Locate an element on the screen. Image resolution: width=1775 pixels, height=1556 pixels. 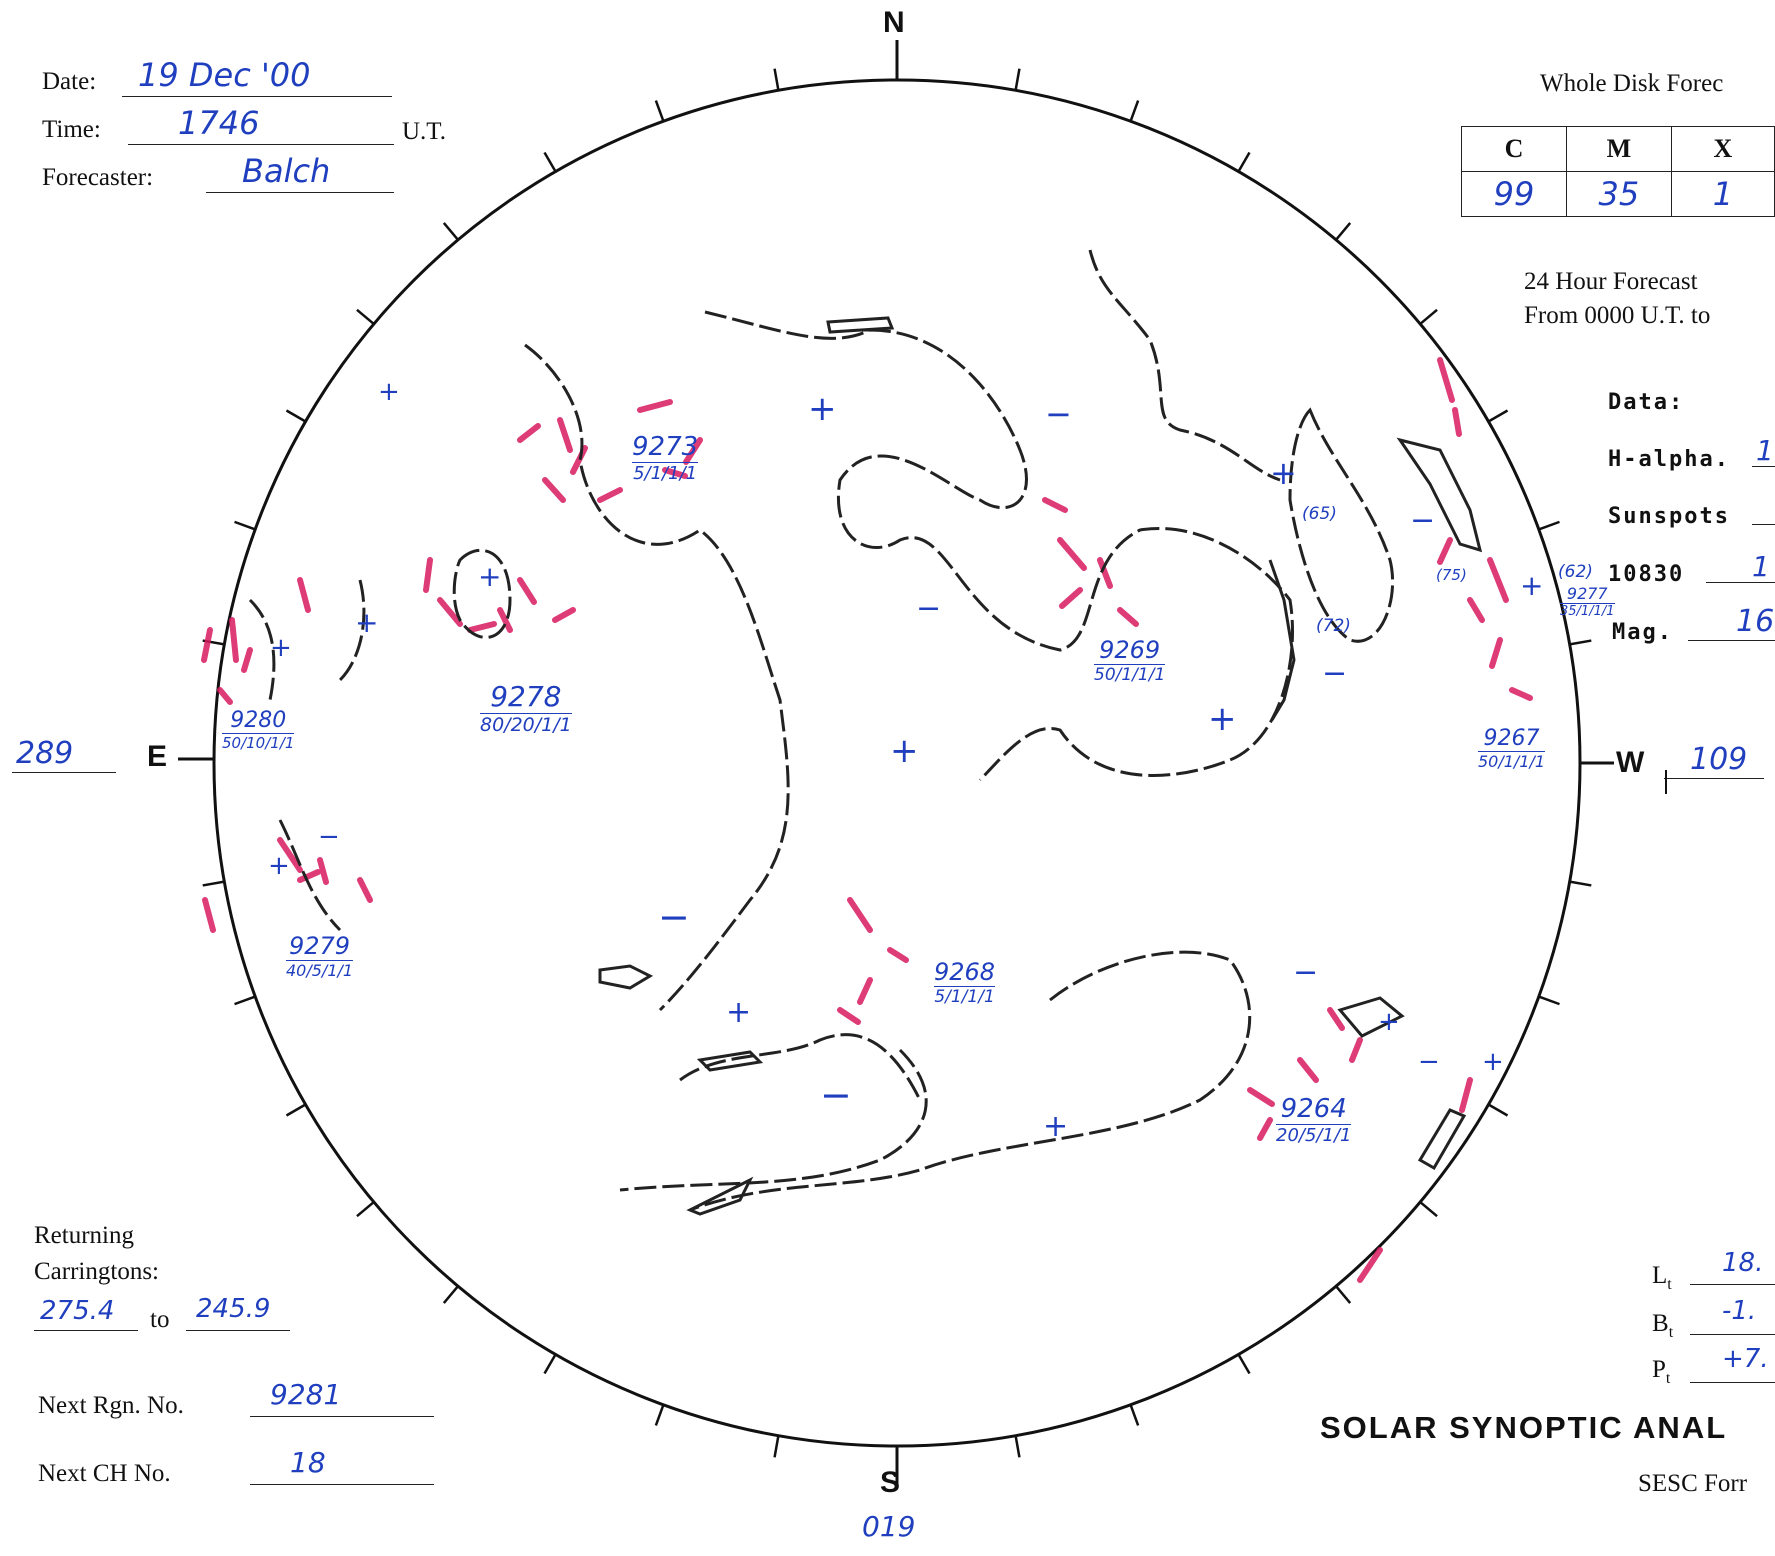
form-title: SOLAR SYNOPTIC ANAL is located at coordinates (1524, 1427).